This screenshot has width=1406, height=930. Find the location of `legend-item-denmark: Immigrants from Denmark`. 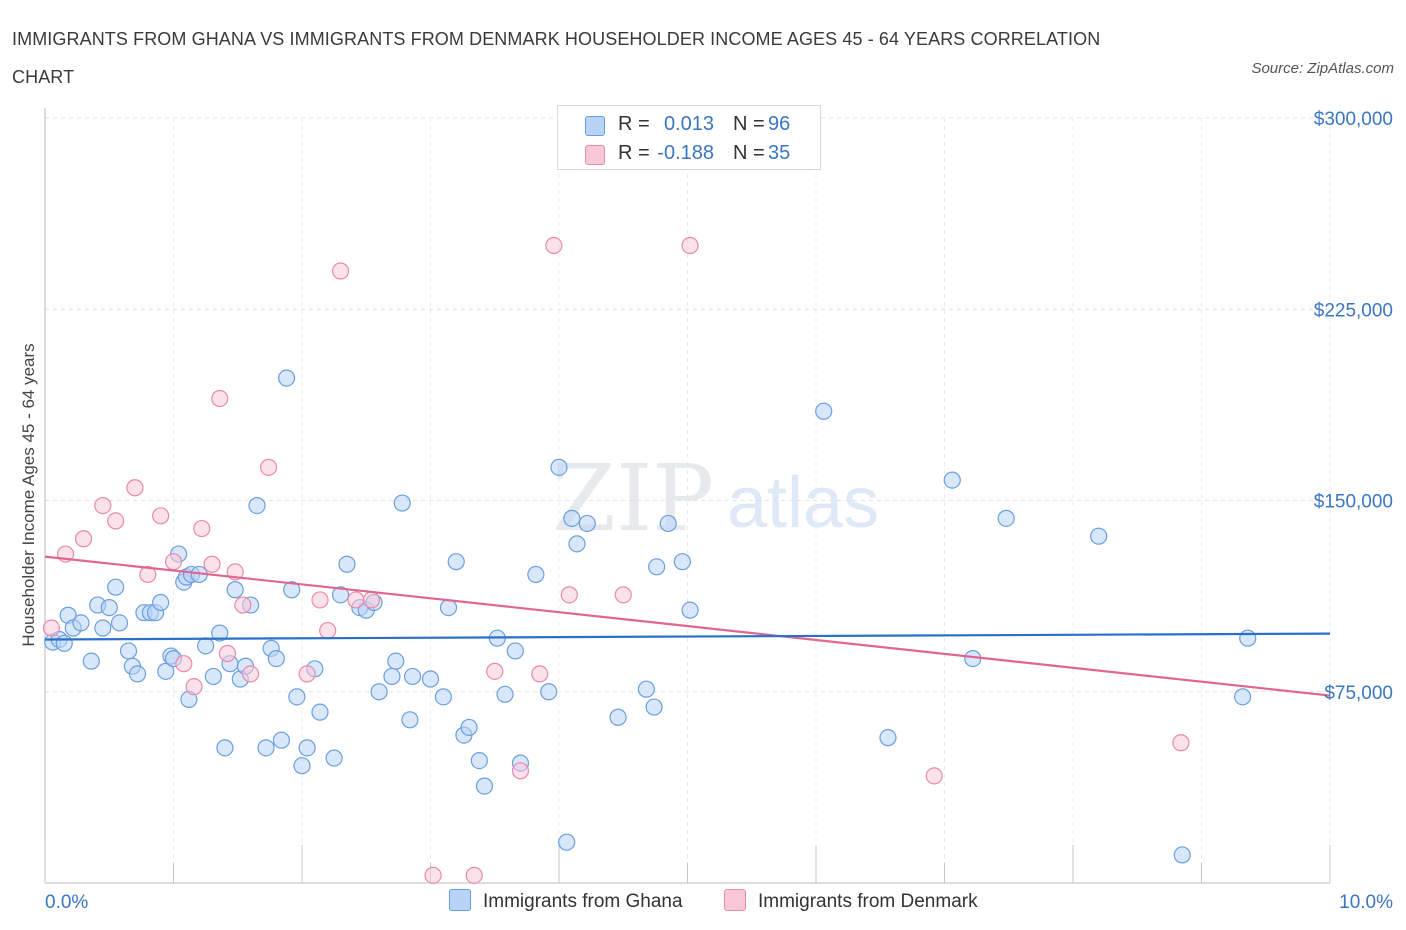

legend-item-denmark: Immigrants from Denmark is located at coordinates (851, 902).